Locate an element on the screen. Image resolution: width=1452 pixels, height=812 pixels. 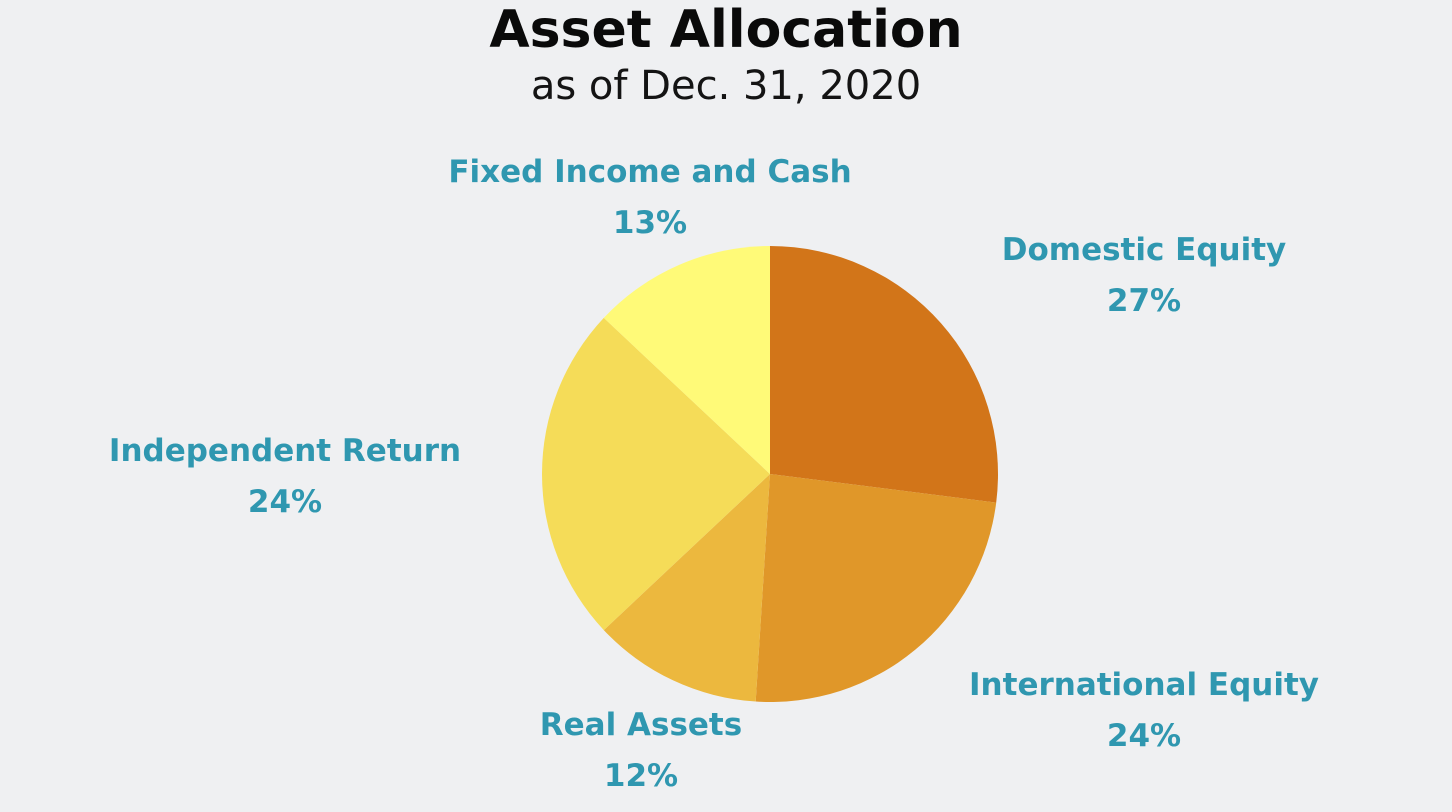
slice-label-real-assets: Real Assets 12% is located at coordinates (641, 751).